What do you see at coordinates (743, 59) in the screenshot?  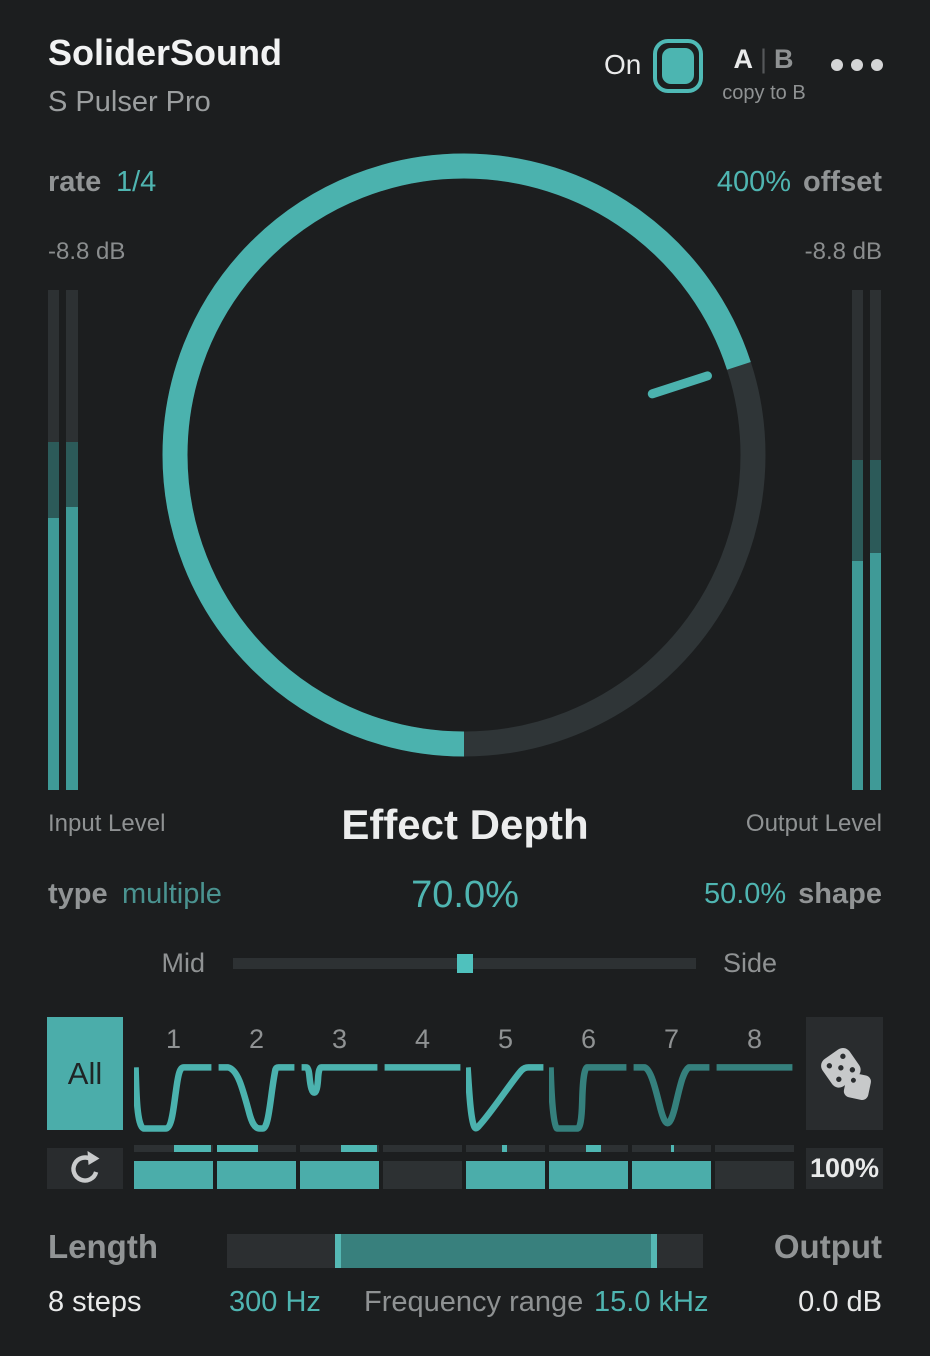 I see `ab-a-label: A` at bounding box center [743, 59].